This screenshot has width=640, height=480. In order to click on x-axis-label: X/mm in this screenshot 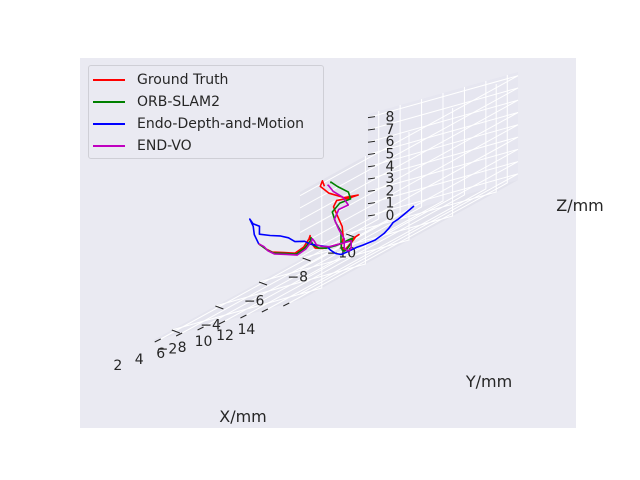, I will do `click(243, 416)`.